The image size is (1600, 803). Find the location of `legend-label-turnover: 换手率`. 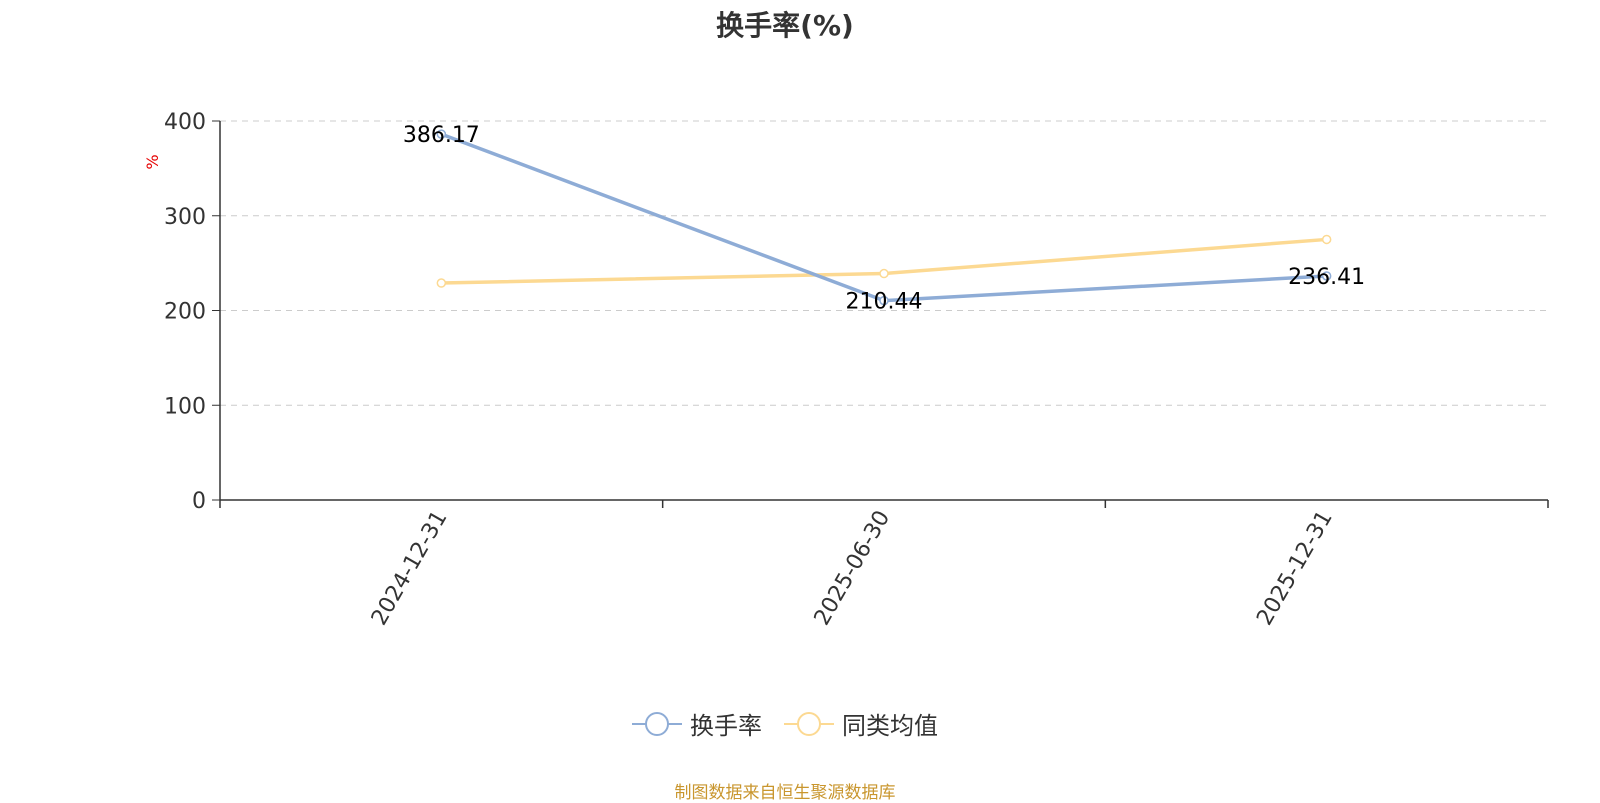

legend-label-turnover: 换手率 is located at coordinates (726, 726).